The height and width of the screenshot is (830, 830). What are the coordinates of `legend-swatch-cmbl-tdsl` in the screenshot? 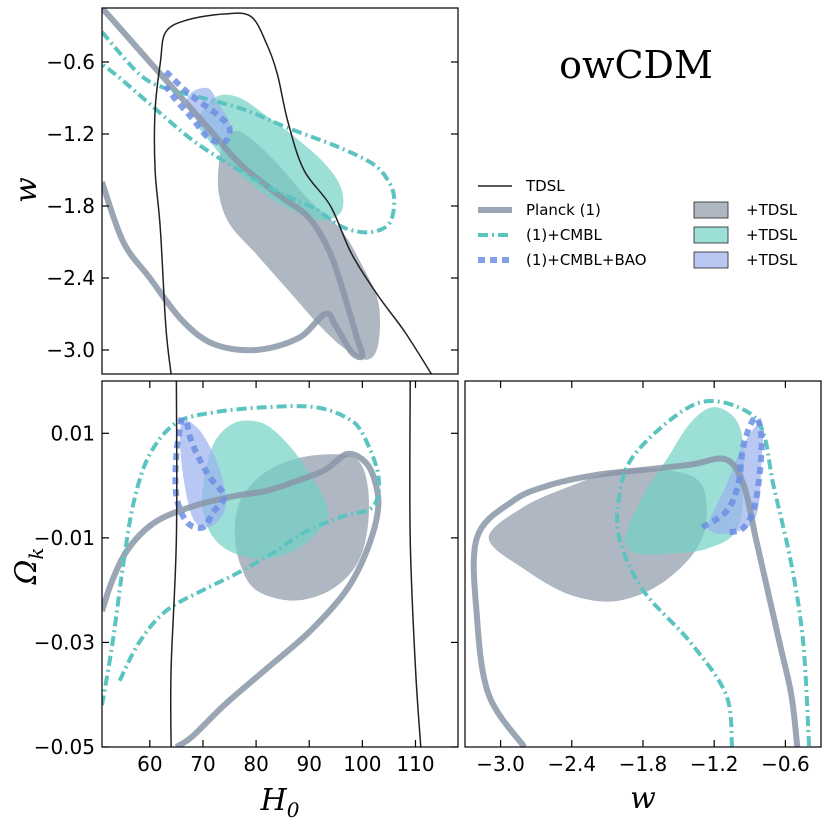 It's located at (711, 235).